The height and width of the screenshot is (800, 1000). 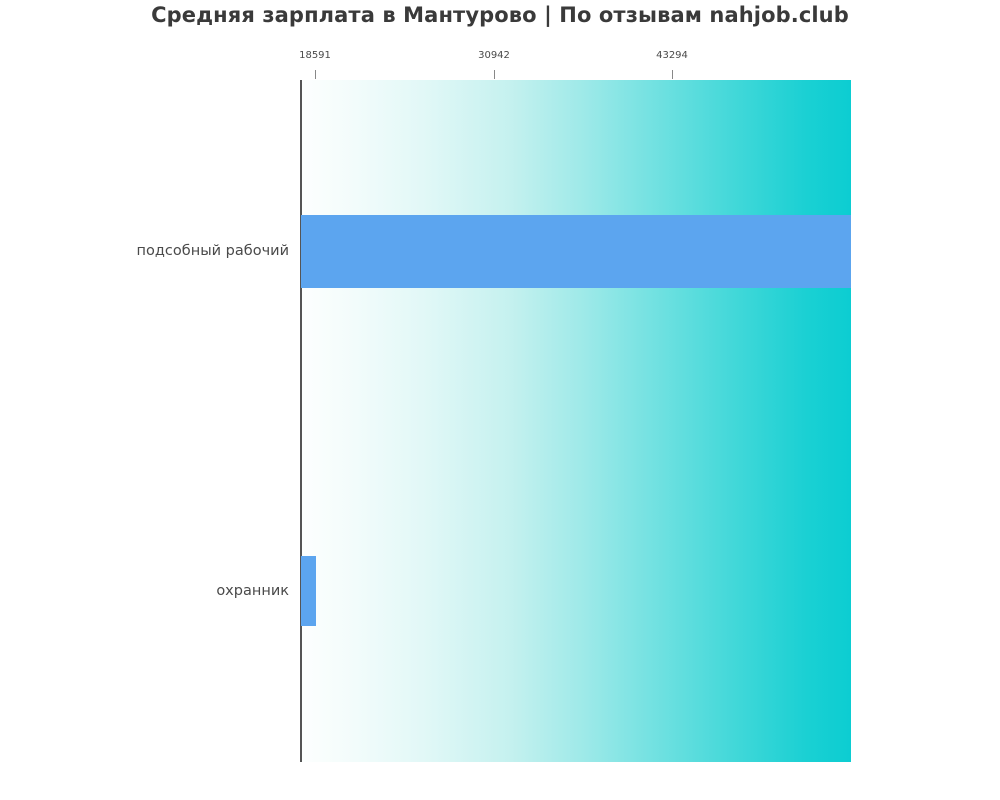 What do you see at coordinates (576, 251) in the screenshot?
I see `bar-podsobnyy-rabochiy` at bounding box center [576, 251].